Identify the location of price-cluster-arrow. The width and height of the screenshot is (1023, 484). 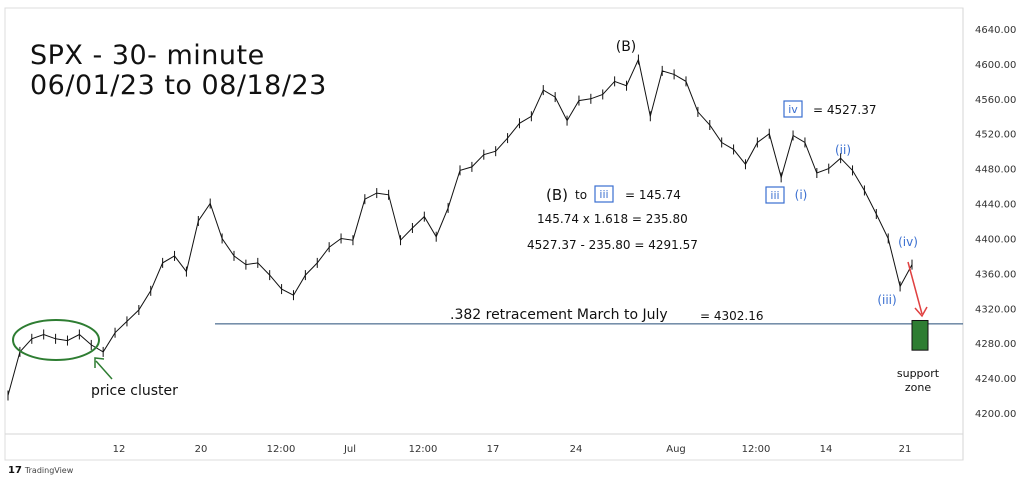
(104, 370).